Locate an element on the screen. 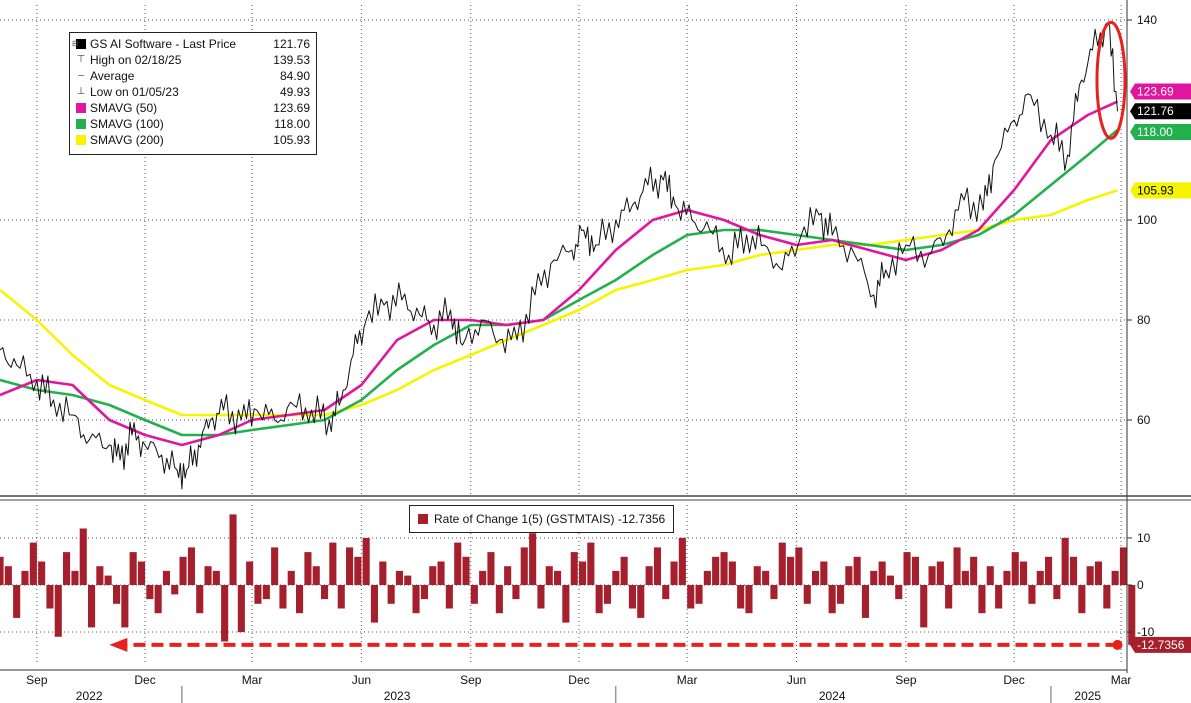  xtick-year-label: 2023 is located at coordinates (397, 696).